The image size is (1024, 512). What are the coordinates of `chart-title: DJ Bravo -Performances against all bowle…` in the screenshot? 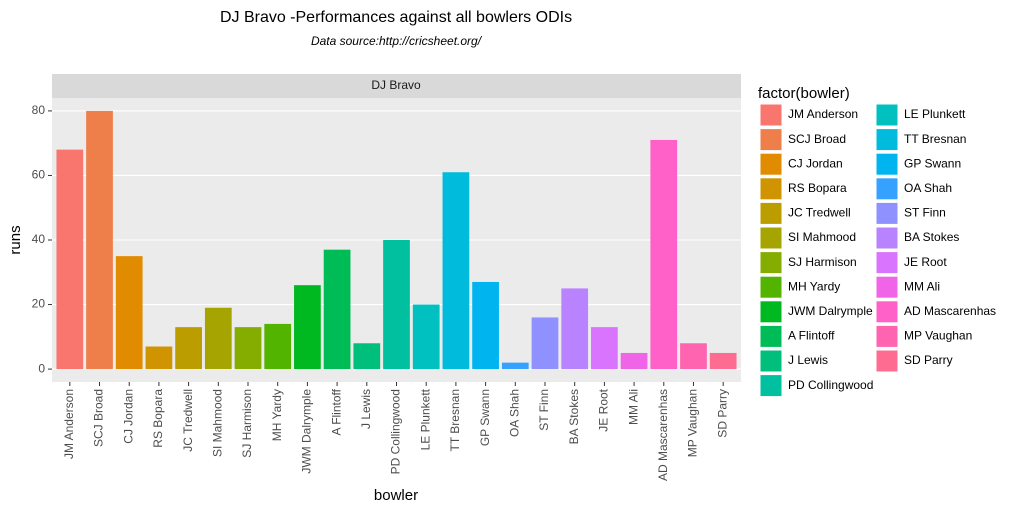 It's located at (396, 17).